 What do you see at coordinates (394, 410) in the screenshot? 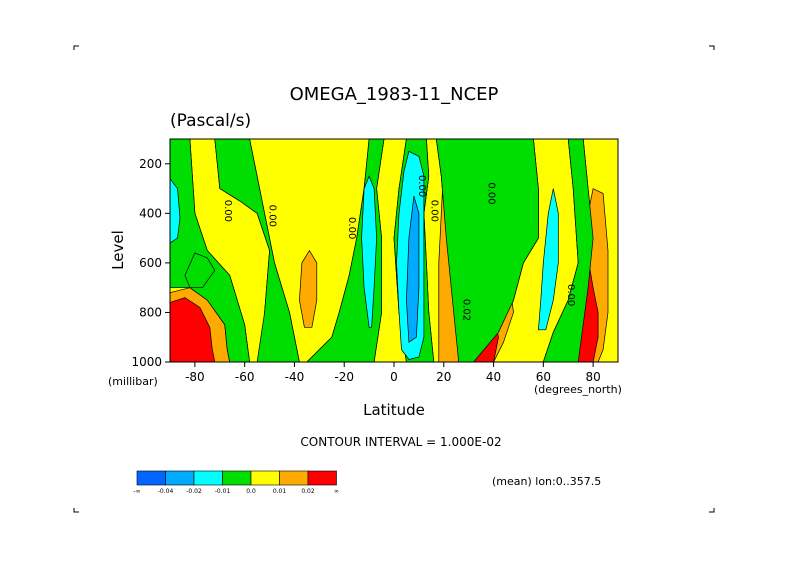
I see `x-axis-label: Latitude` at bounding box center [394, 410].